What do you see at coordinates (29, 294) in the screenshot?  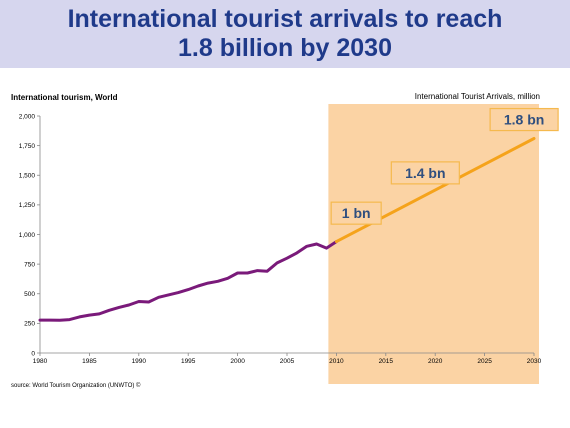 I see `y-tick-label: 500` at bounding box center [29, 294].